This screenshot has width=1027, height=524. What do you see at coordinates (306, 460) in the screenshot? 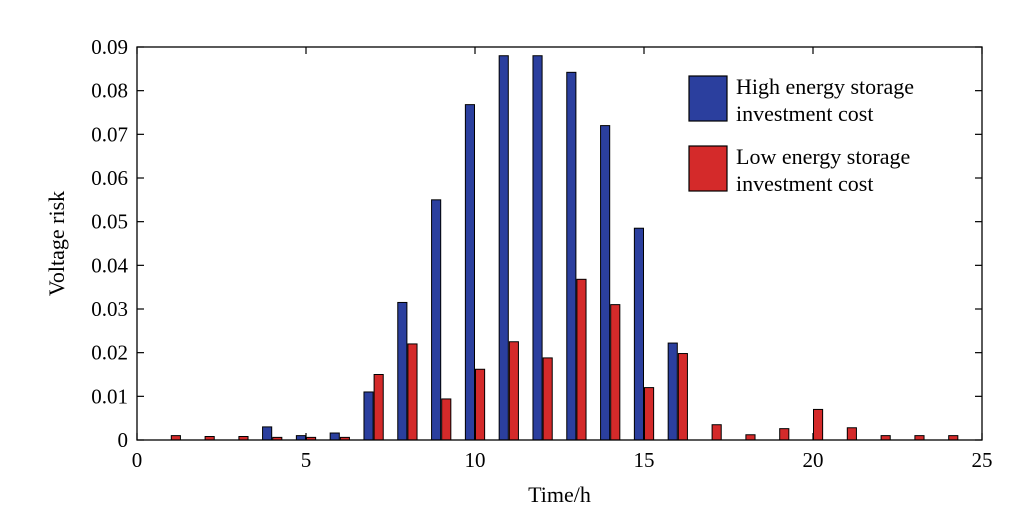
I see `x-tick-label: 5` at bounding box center [306, 460].